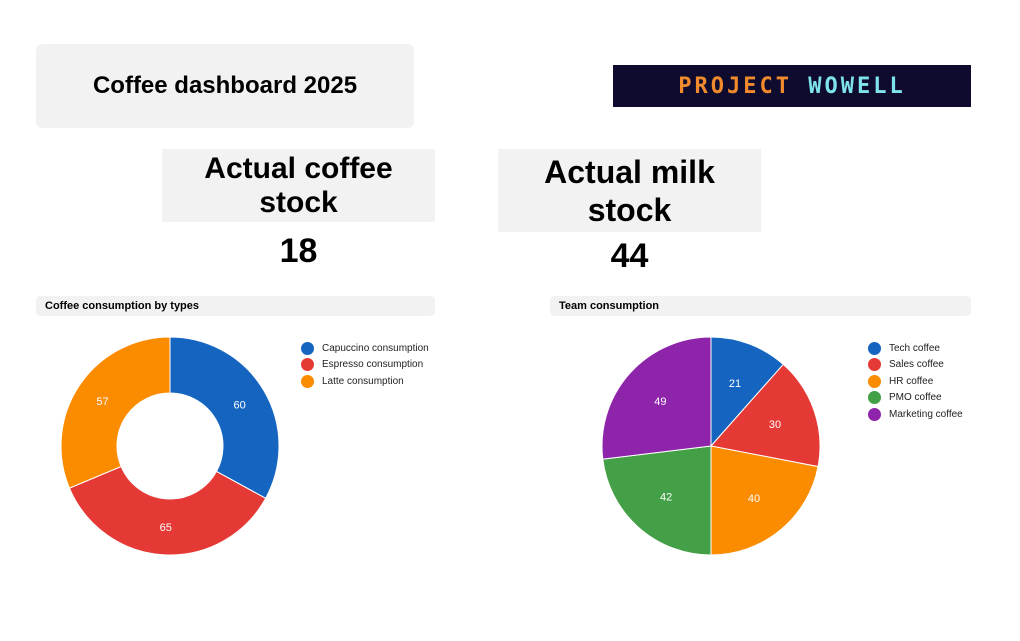  What do you see at coordinates (911, 381) in the screenshot?
I see `legend-label: HR coffee` at bounding box center [911, 381].